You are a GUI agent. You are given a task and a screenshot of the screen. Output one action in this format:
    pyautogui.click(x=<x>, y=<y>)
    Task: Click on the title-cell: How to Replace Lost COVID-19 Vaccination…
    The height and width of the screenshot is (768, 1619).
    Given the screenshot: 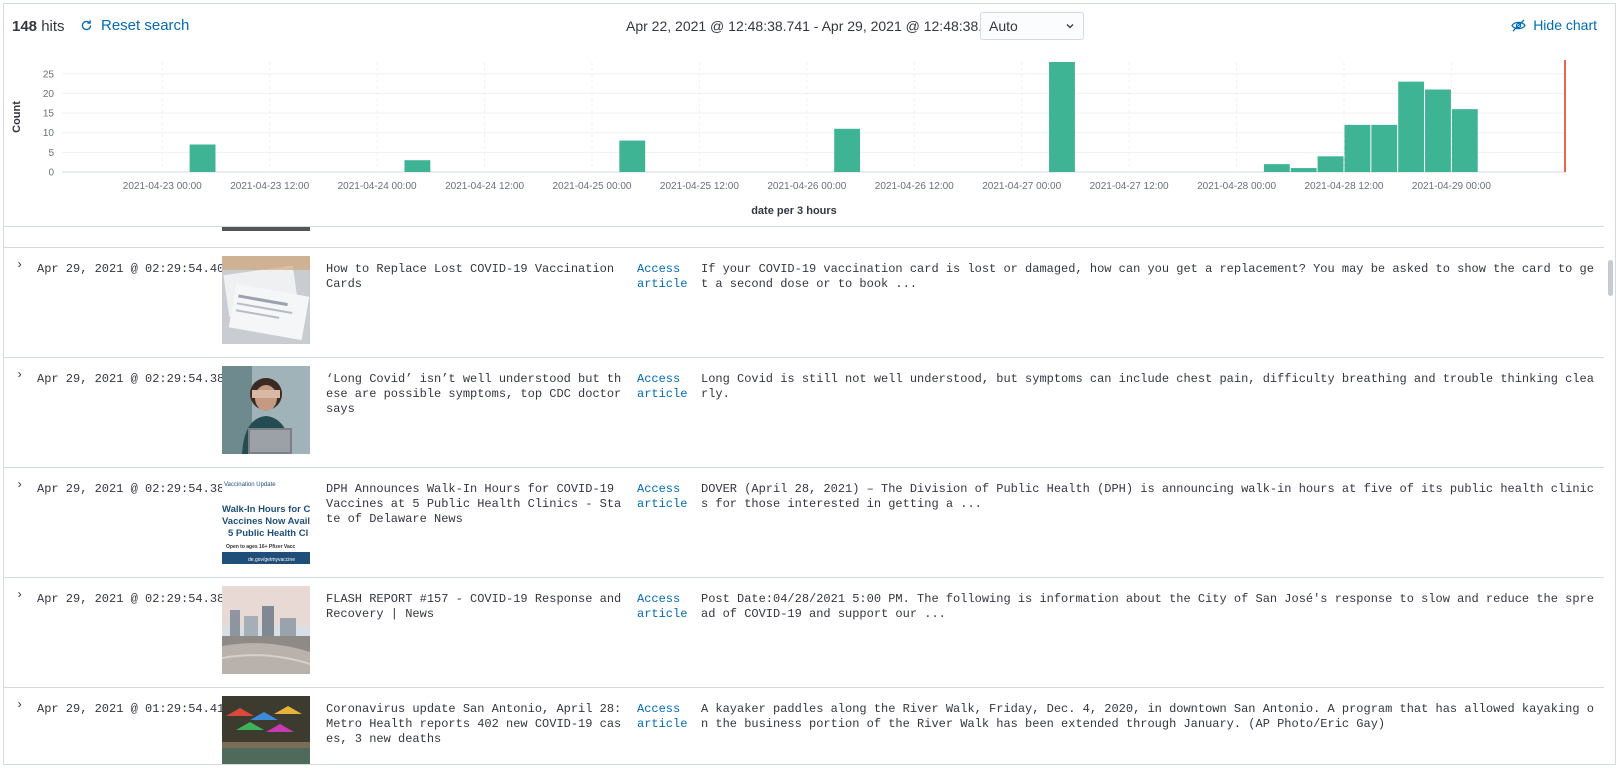 What is the action you would take?
    pyautogui.click(x=470, y=276)
    